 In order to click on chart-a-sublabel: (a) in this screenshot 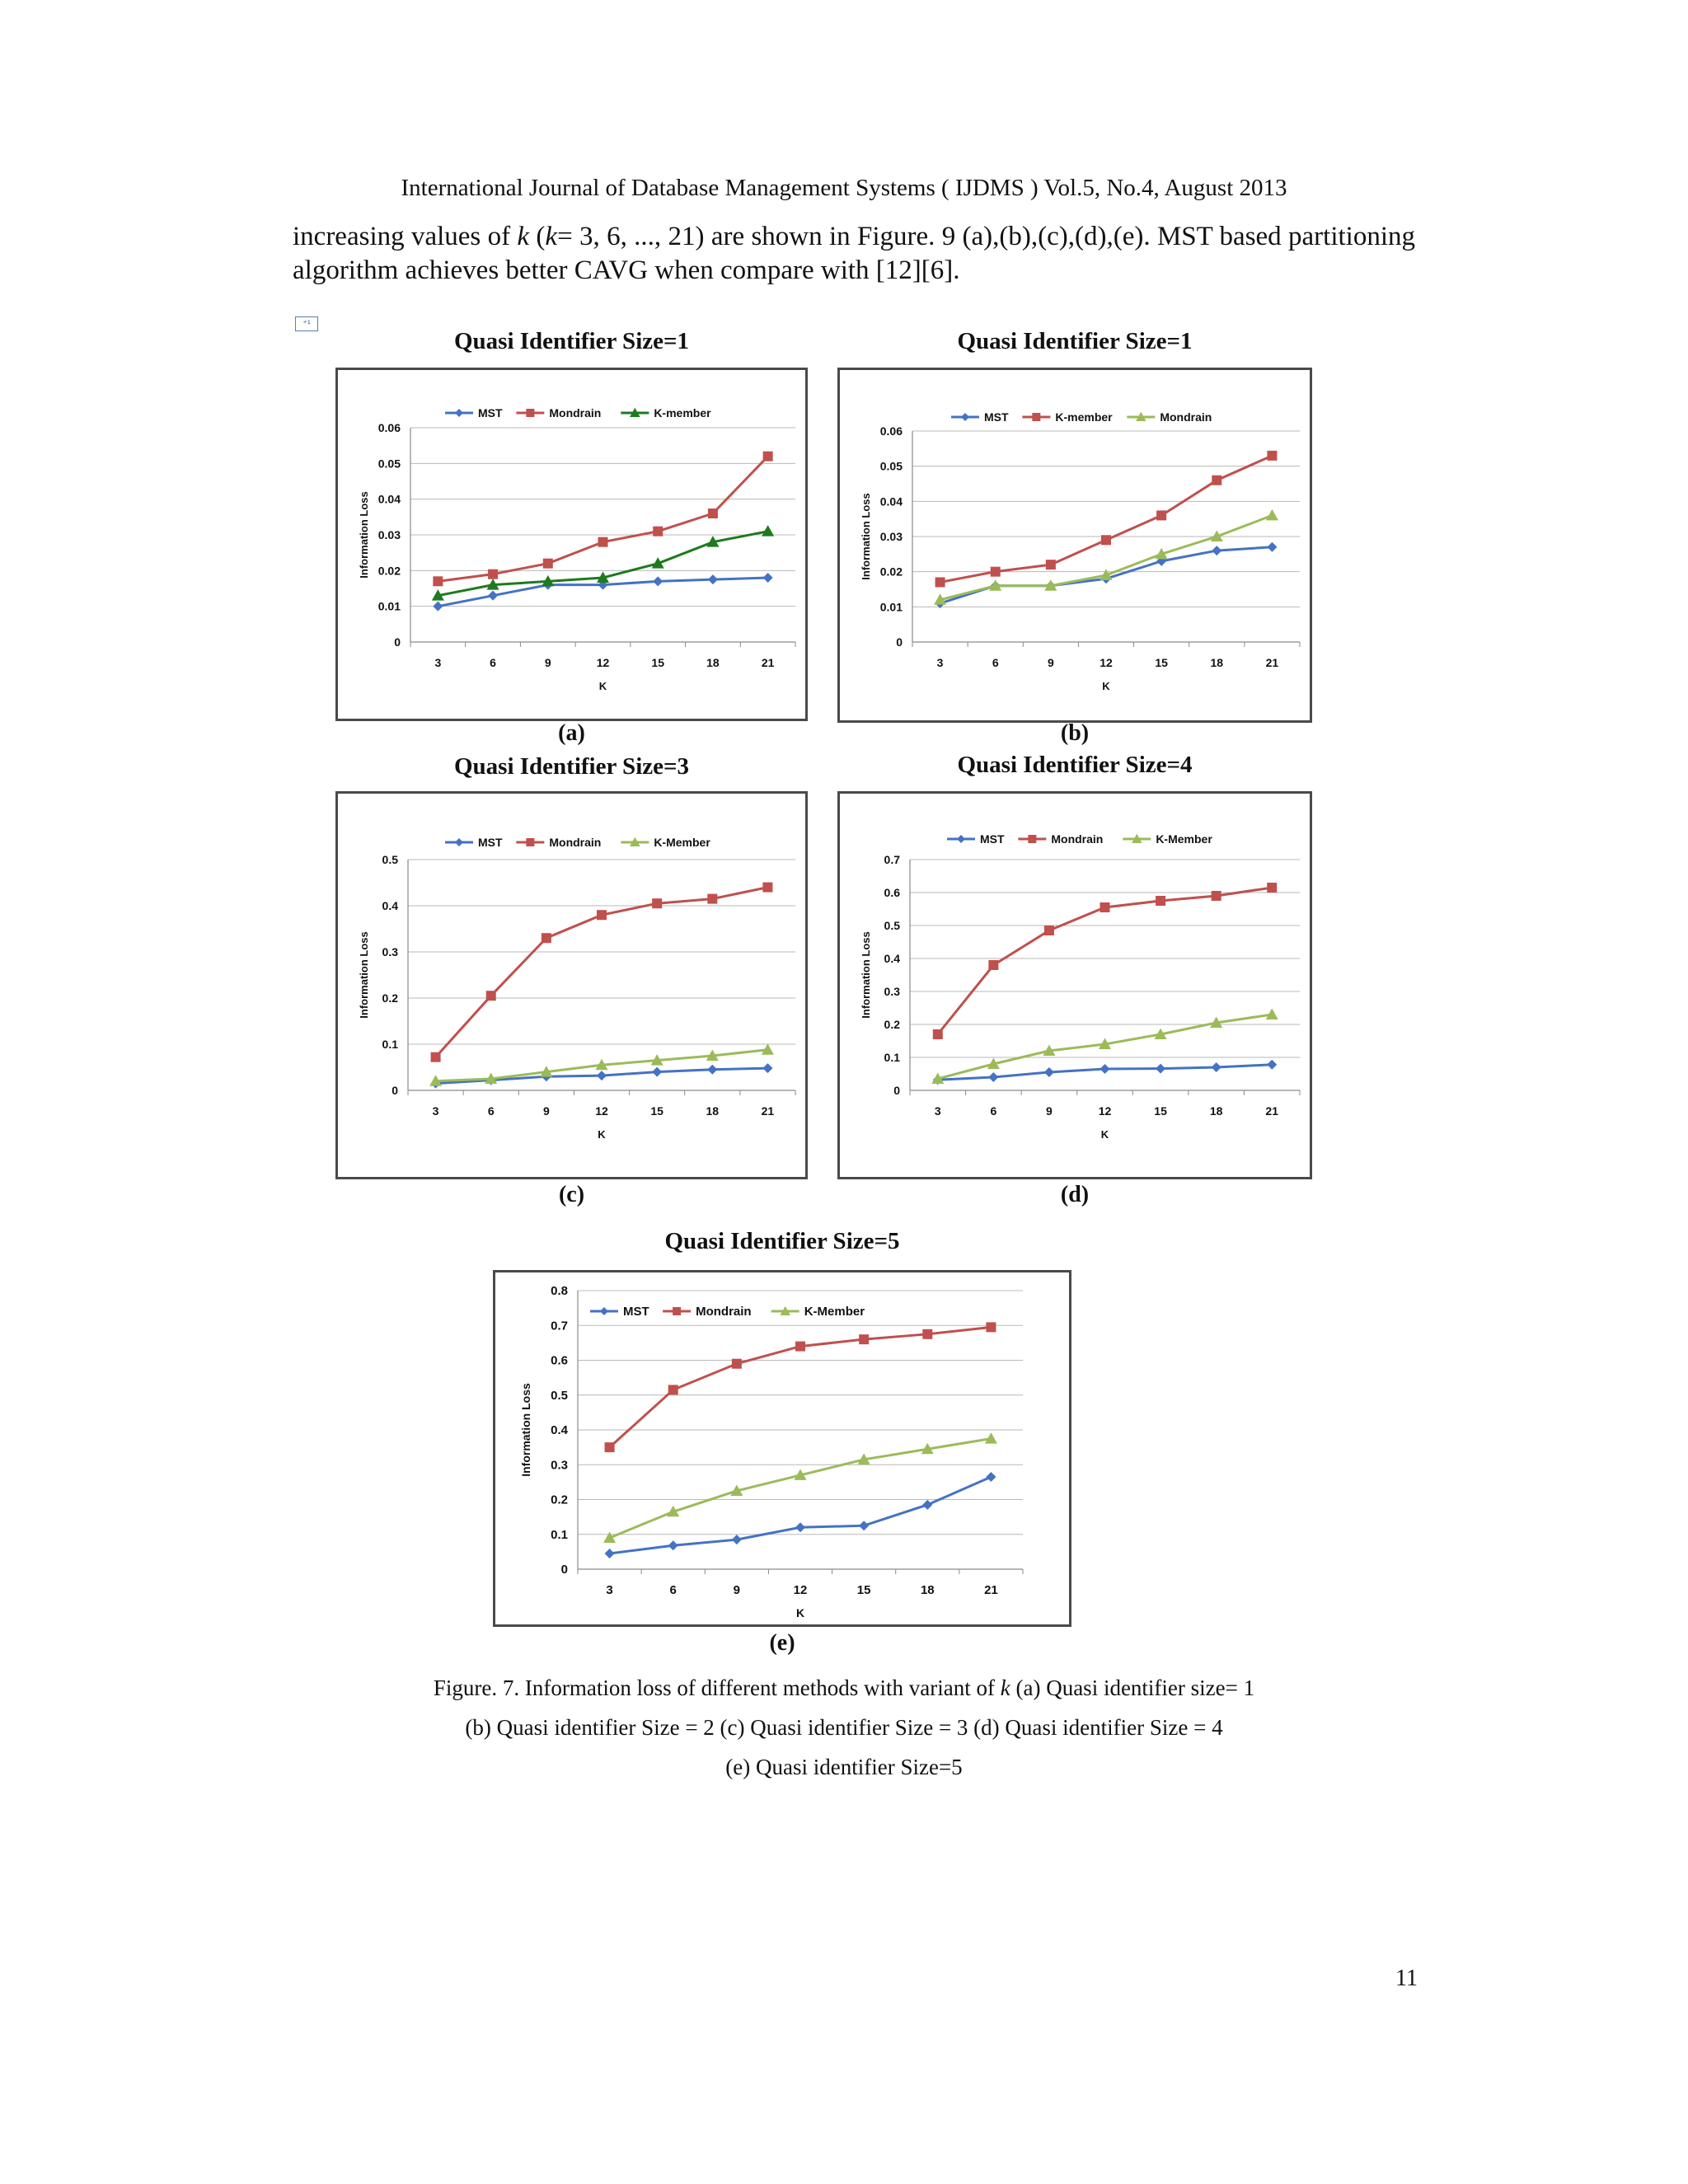, I will do `click(572, 733)`.